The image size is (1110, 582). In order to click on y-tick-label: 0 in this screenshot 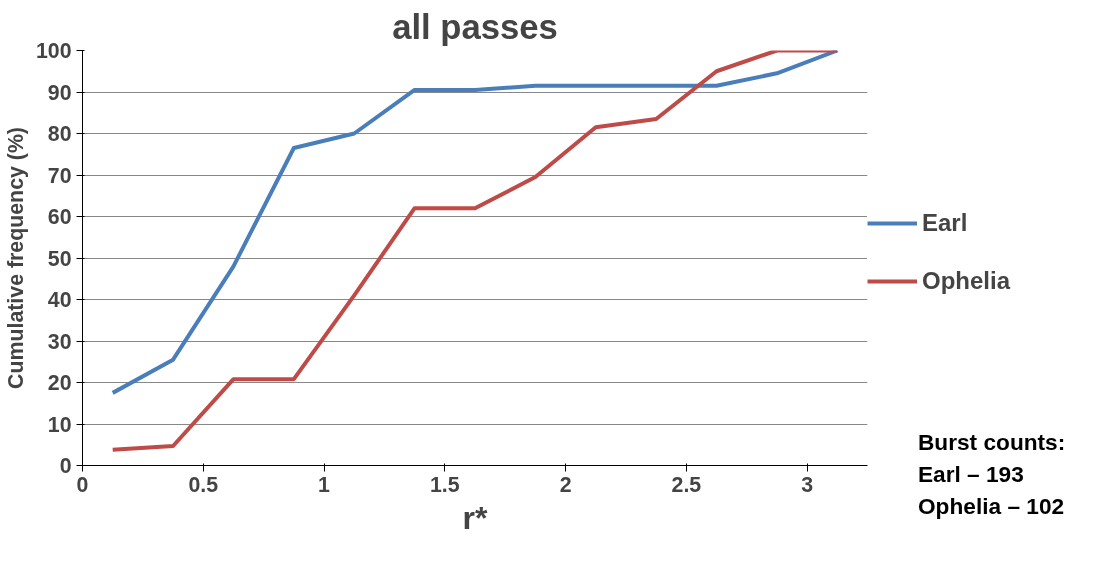, I will do `click(65, 466)`.